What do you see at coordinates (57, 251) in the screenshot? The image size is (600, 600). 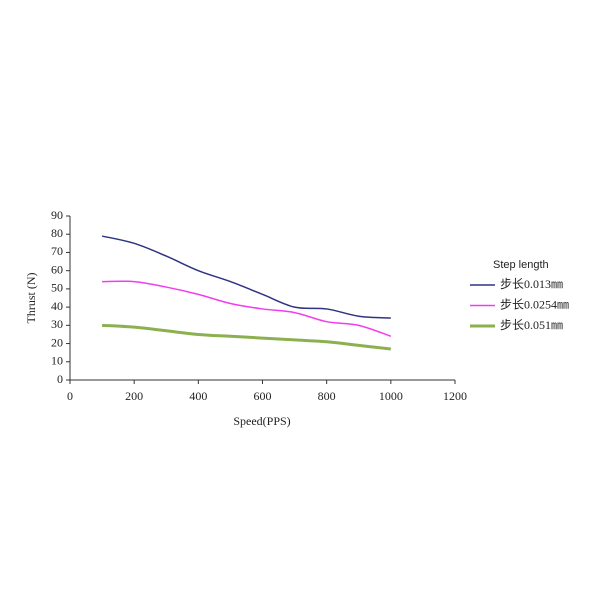 I see `y-tick-label: 70` at bounding box center [57, 251].